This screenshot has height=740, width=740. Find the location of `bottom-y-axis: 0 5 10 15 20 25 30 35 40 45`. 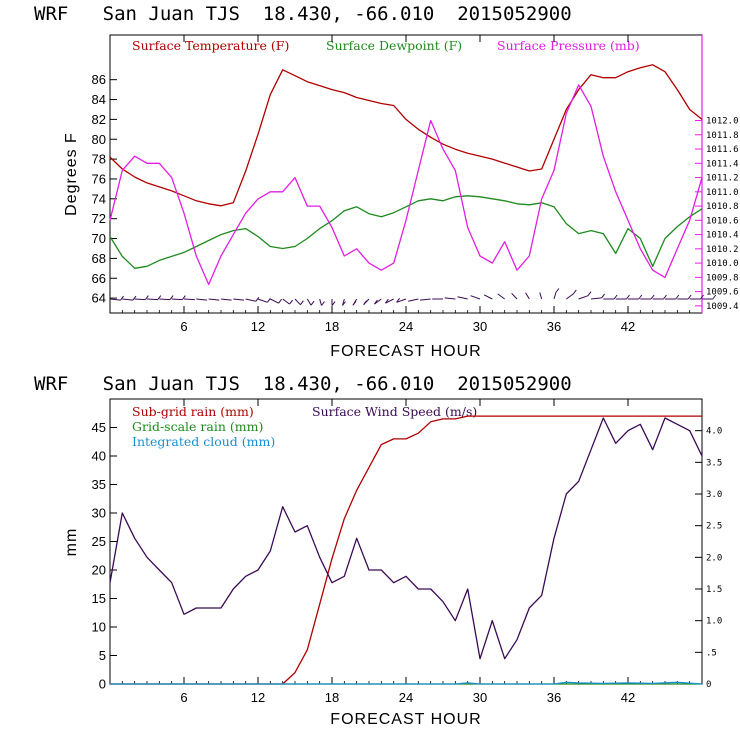

bottom-y-axis: 0 5 10 15 20 25 30 35 40 45 is located at coordinates (104, 556).